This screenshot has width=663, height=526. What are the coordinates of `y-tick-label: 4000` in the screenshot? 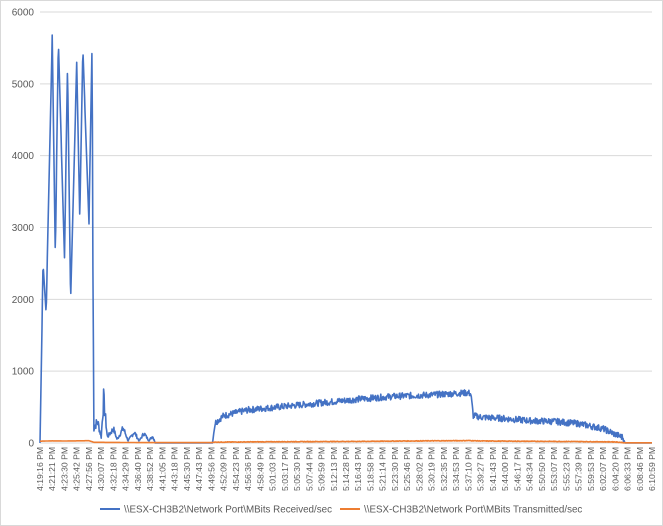 It's located at (23, 156).